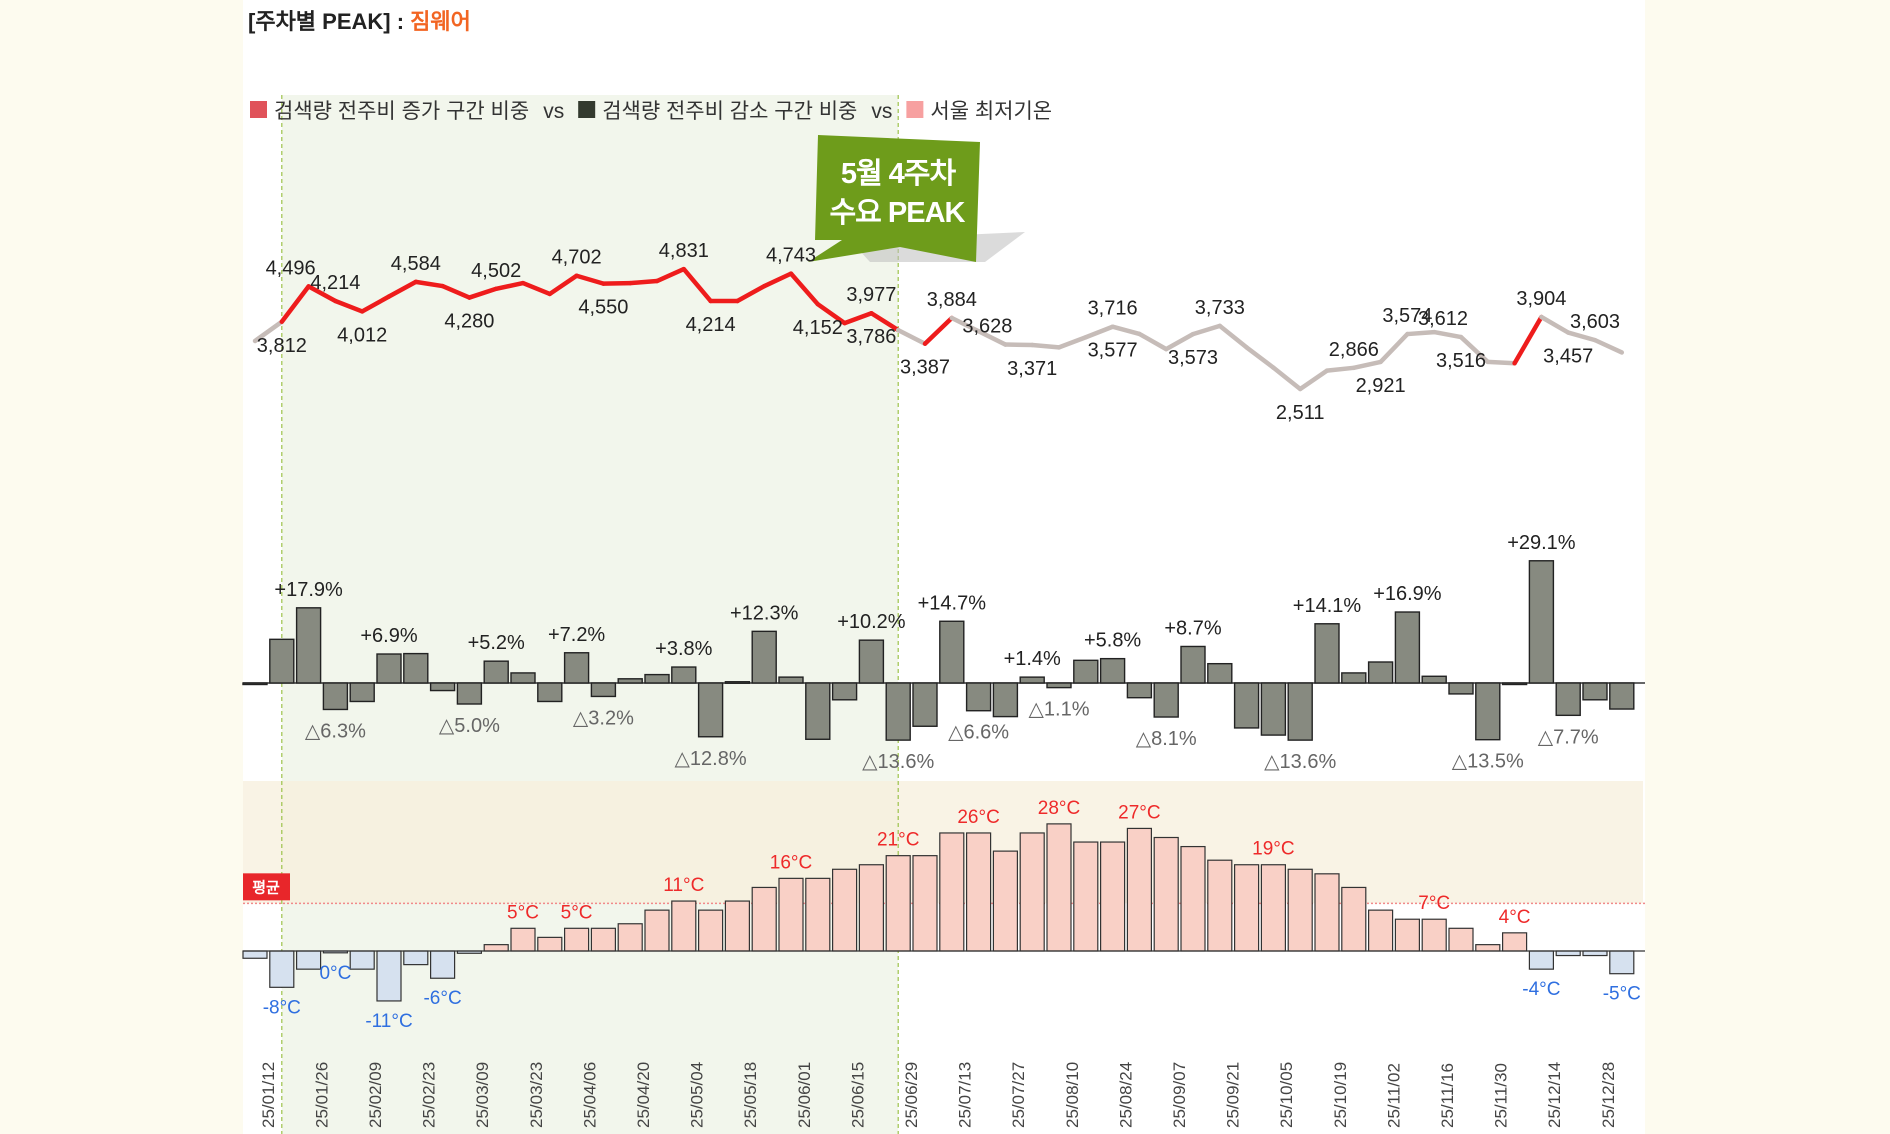 The image size is (1890, 1134). Describe the element at coordinates (335, 283) in the screenshot. I see `line-data-label: 4,214` at that location.